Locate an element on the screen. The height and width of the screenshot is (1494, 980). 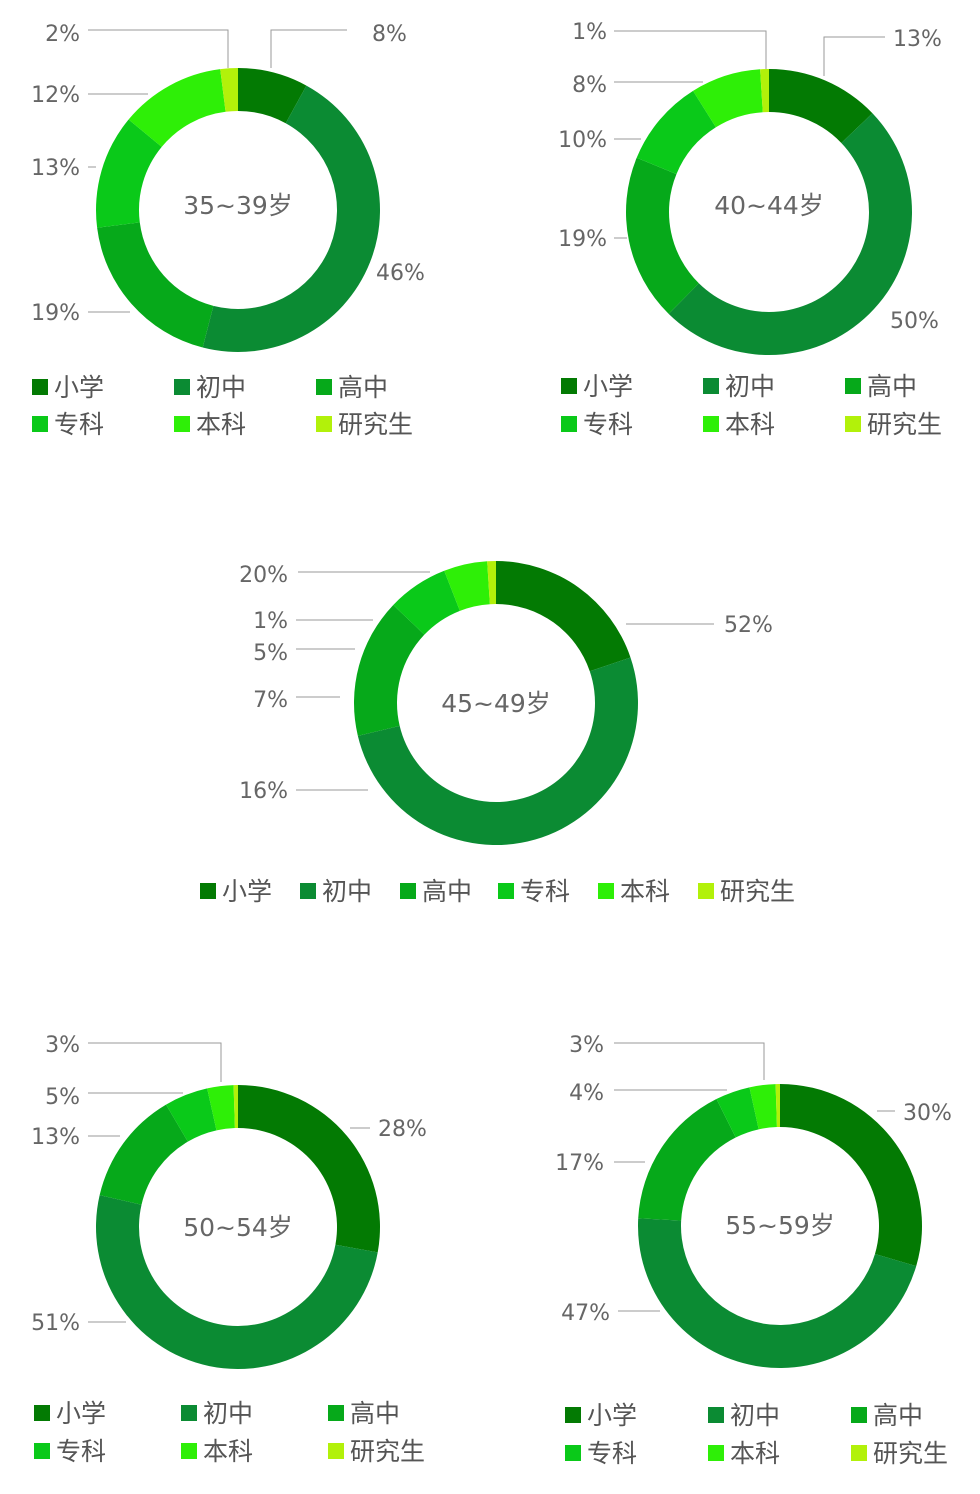
donut-chart-3: 45~49岁 20% 52% 16% 7% 5% 1% 小学 初中 高中 专科 本科 研究生 is located at coordinates (497, 733).